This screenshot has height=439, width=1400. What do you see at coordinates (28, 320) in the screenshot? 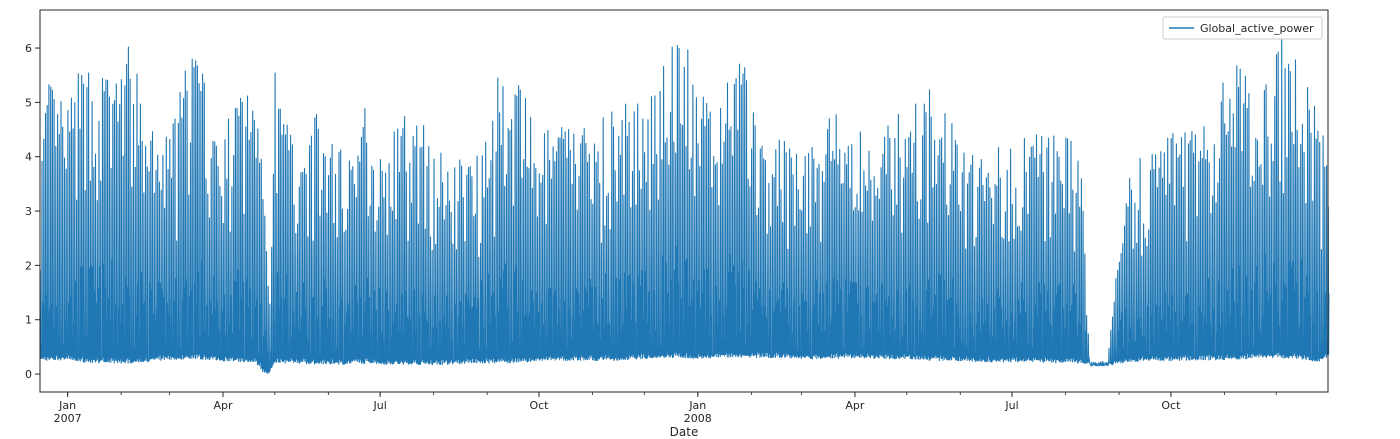
I see `y-tick-label: 1` at bounding box center [28, 320].